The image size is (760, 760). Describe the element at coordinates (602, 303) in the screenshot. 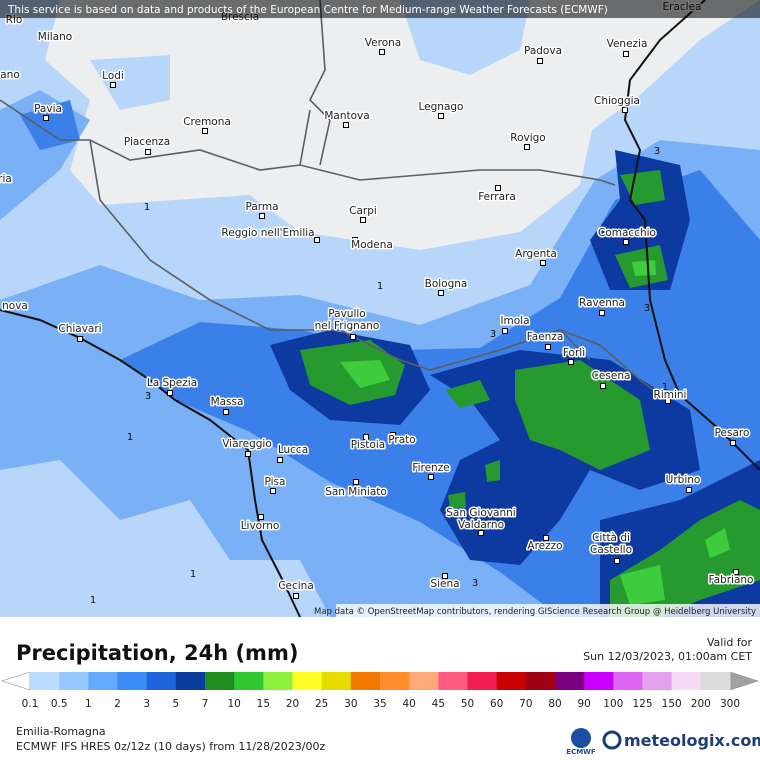

I see `city-label: Ravenna` at that location.